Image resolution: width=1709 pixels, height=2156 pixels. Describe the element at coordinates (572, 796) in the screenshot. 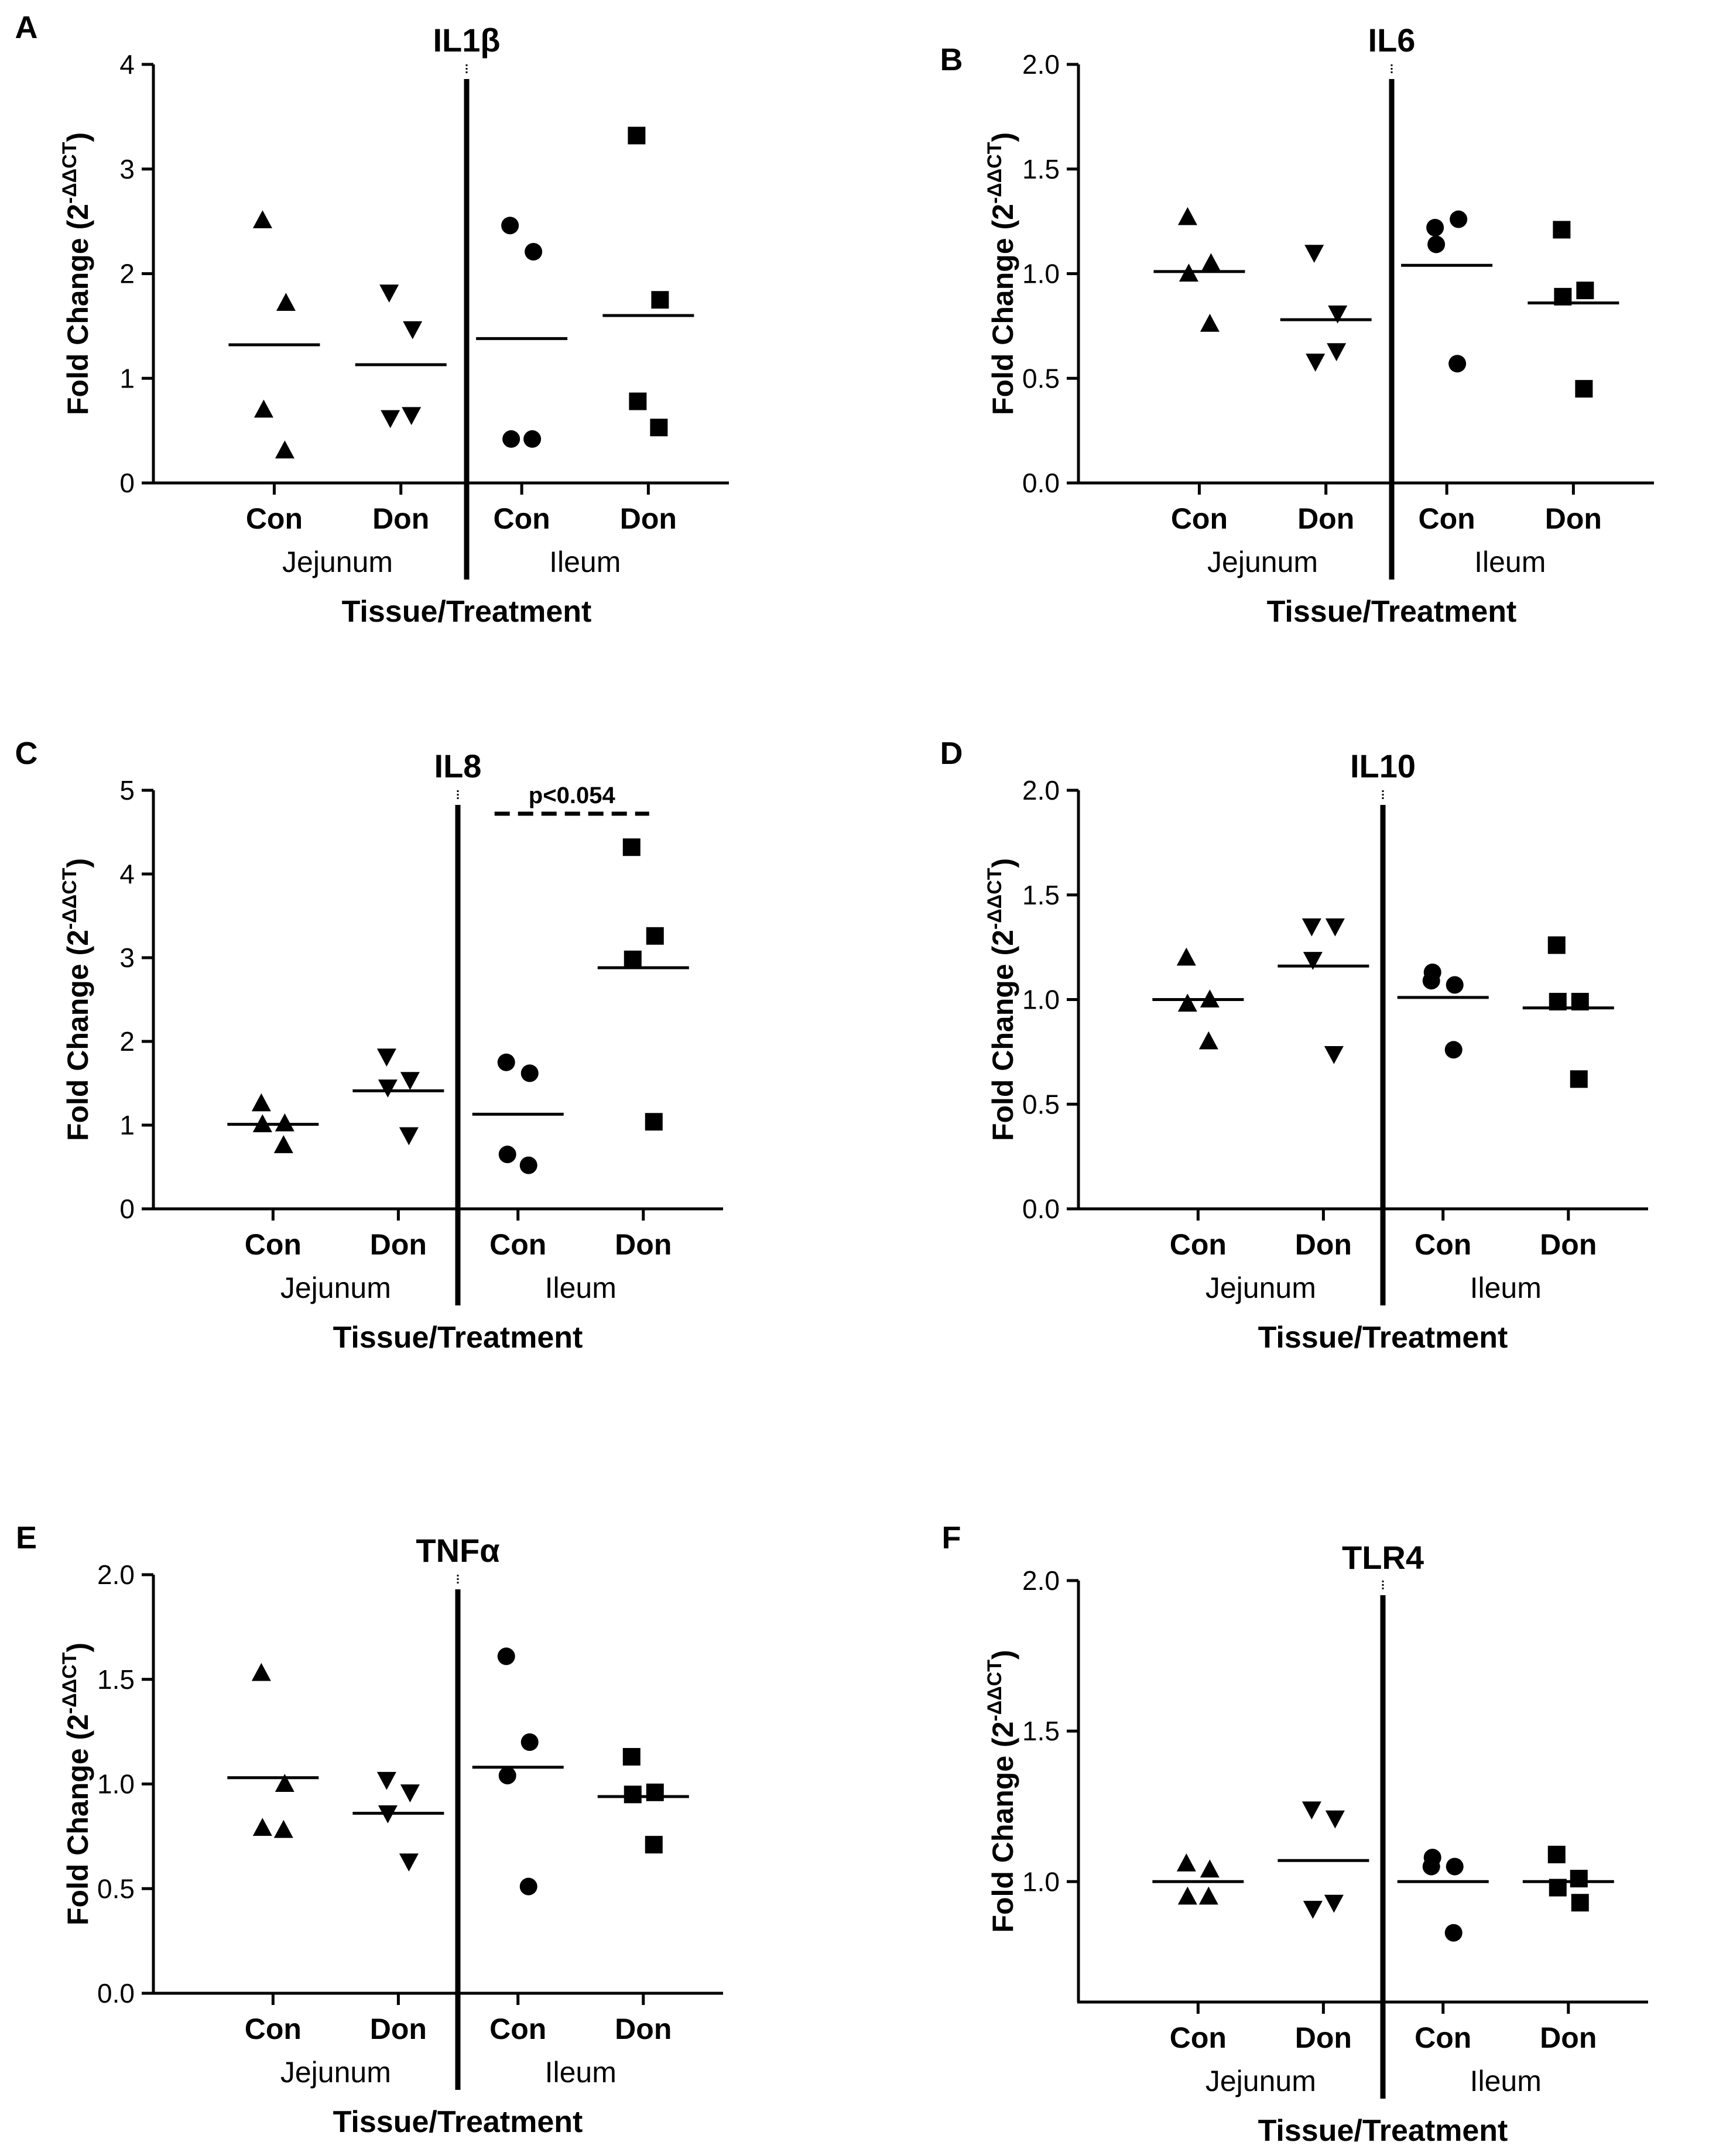

I see `significance-label: p<0.054` at that location.